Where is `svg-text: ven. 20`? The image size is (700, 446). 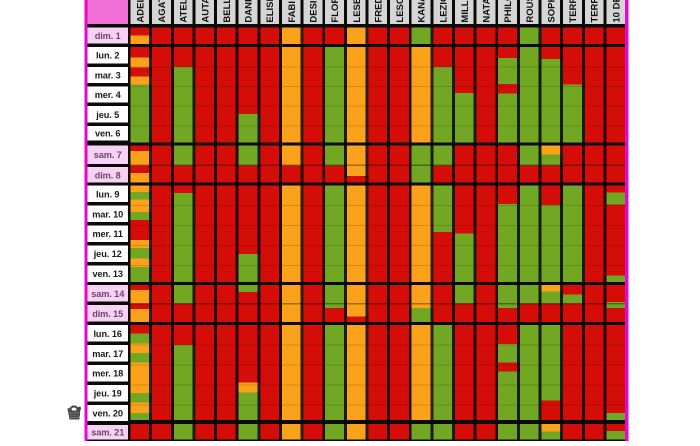
svg-text: ven. 20 is located at coordinates (107, 413).